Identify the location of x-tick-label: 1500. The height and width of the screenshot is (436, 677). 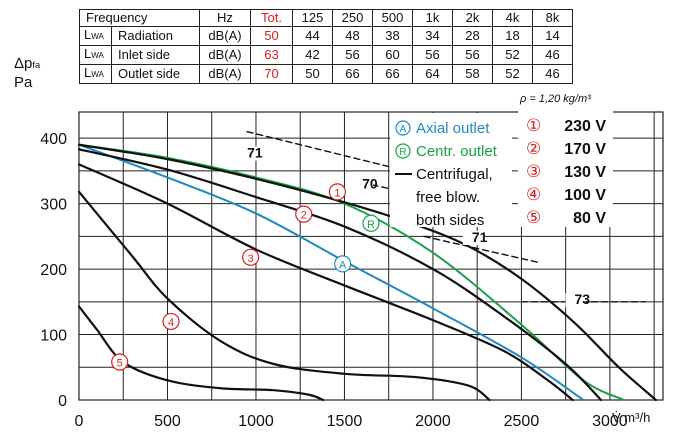
(345, 421).